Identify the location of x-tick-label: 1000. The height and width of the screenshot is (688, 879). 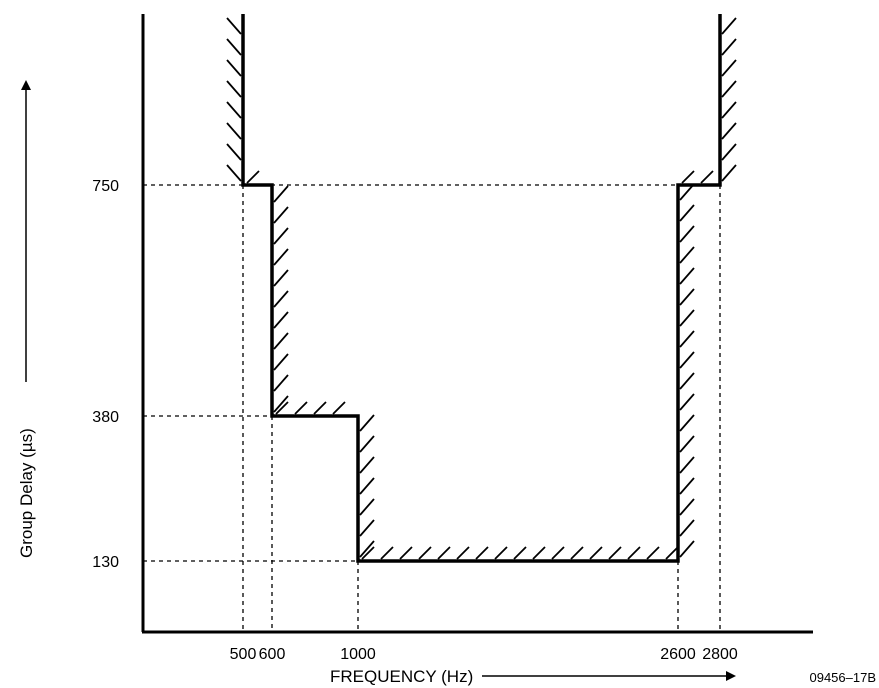
(358, 654).